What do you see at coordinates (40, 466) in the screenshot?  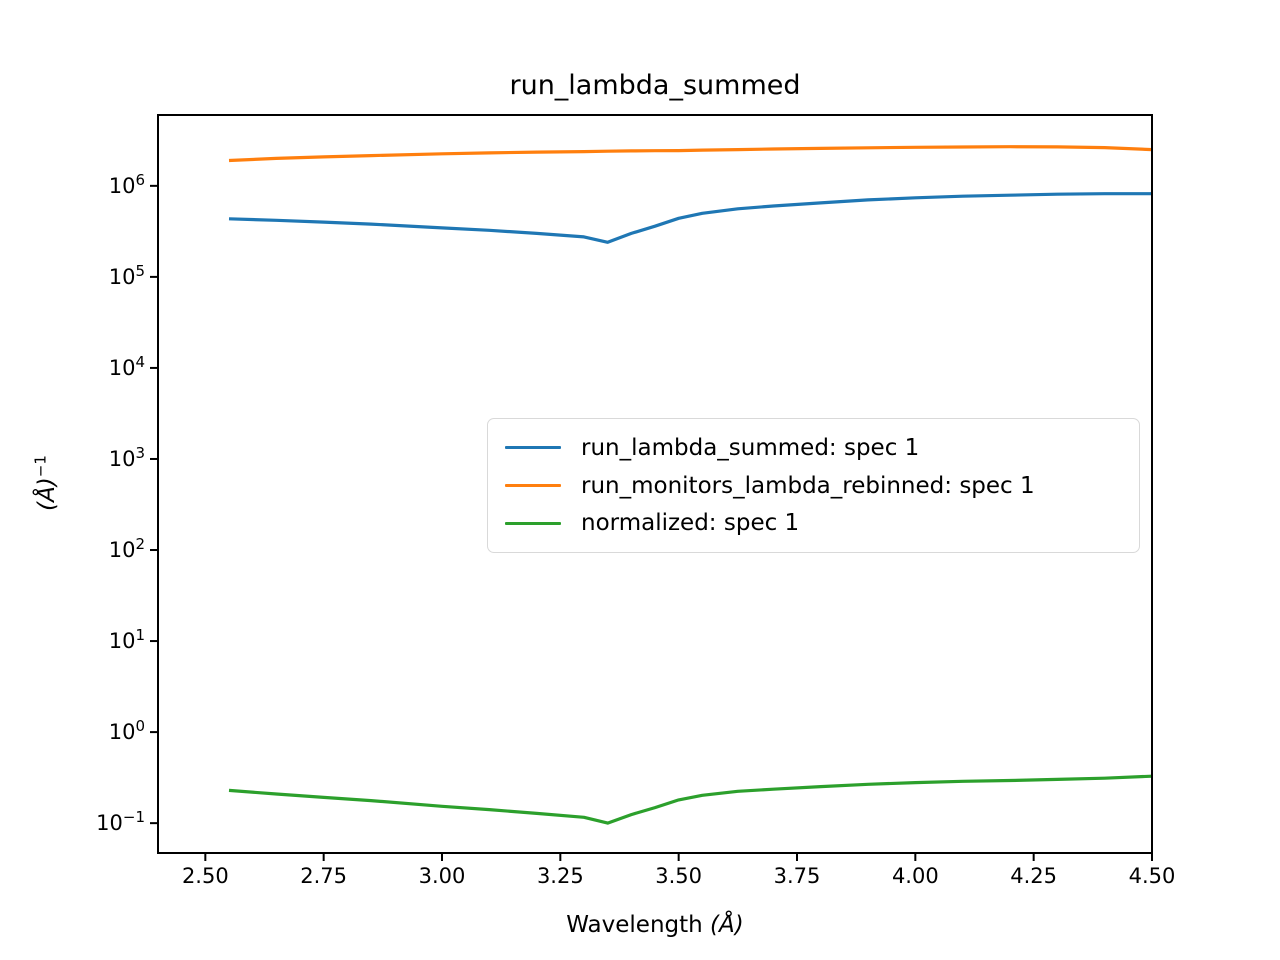 I see `y-axis-label-exponent: −1` at bounding box center [40, 466].